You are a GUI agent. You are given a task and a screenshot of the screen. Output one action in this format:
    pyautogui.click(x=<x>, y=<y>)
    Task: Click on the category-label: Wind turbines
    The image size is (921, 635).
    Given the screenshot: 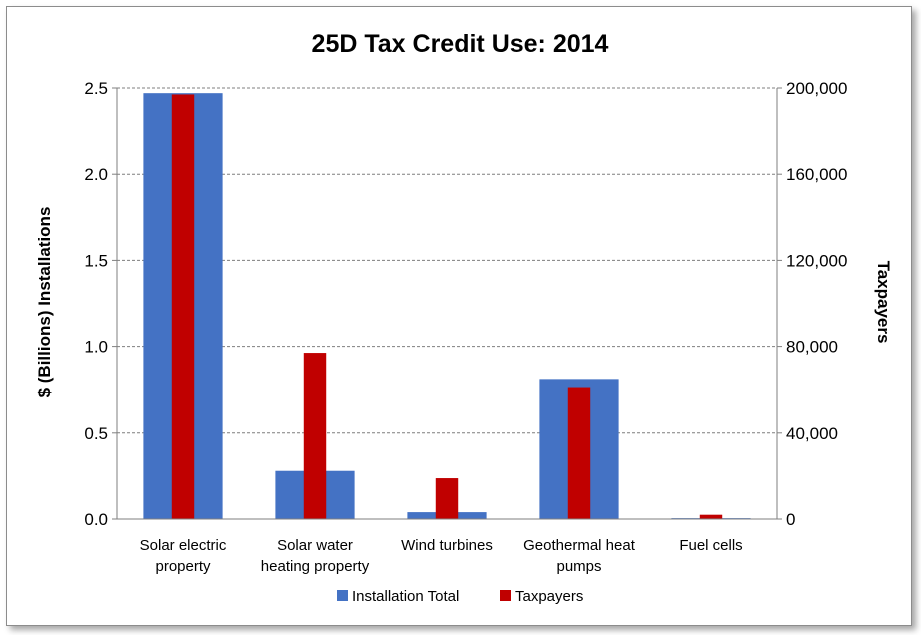 What is the action you would take?
    pyautogui.click(x=447, y=545)
    